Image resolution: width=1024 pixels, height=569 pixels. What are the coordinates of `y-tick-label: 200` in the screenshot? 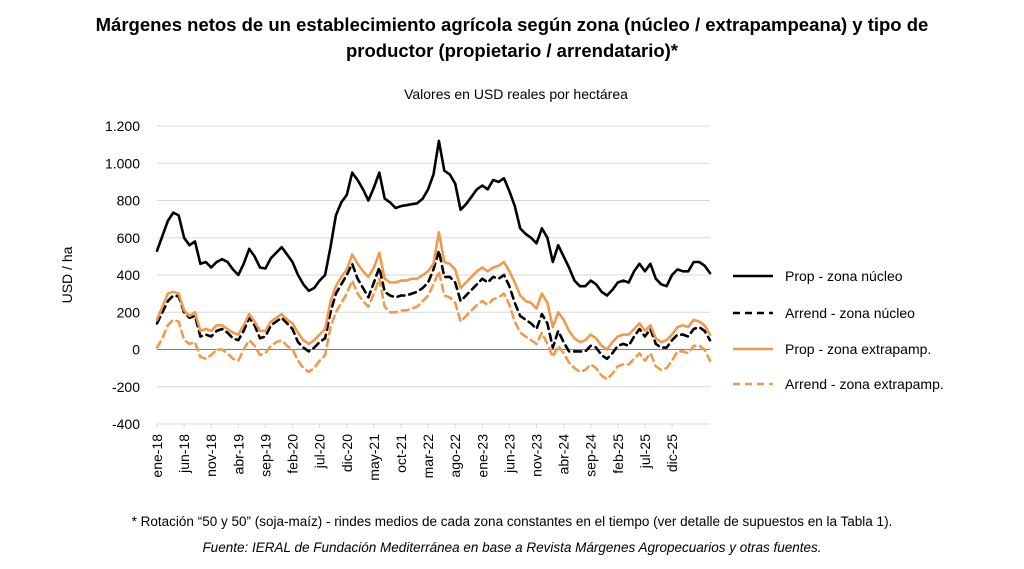 It's located at (129, 312).